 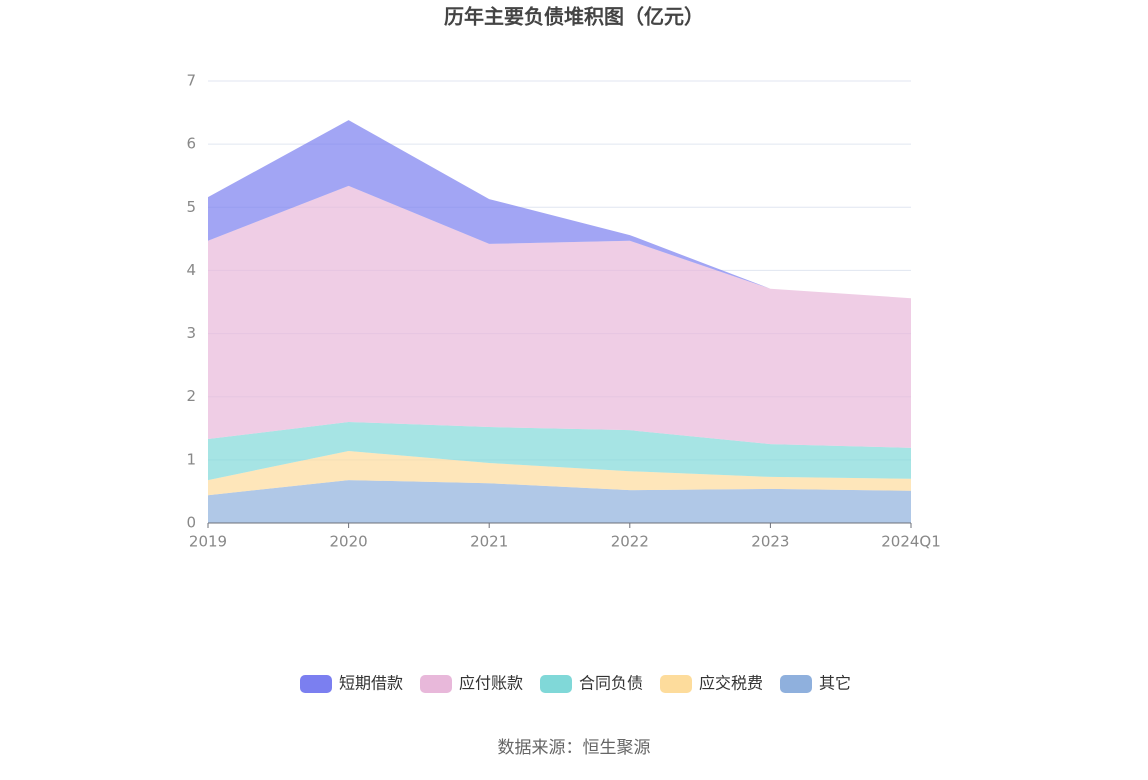 I want to click on legend-item: 合同负债, so click(x=591, y=683).